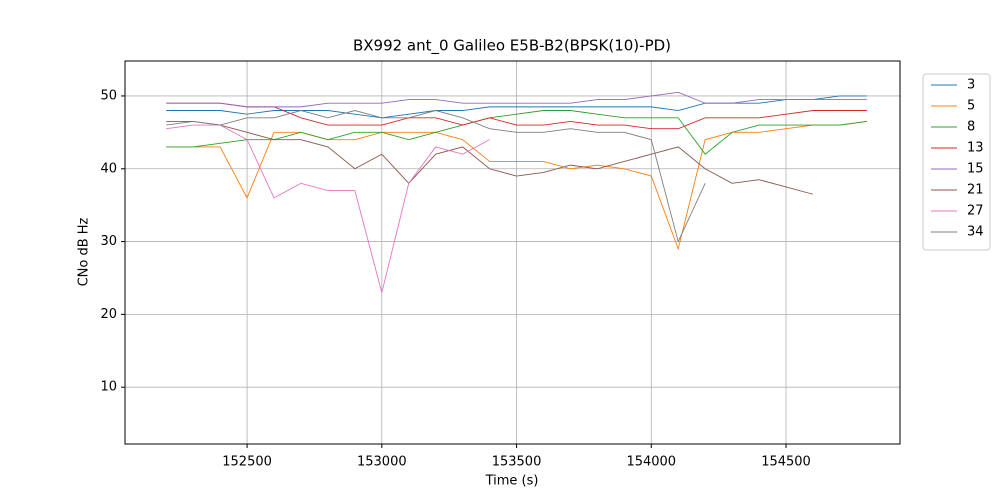  I want to click on y-tick-label: 10, so click(108, 387).